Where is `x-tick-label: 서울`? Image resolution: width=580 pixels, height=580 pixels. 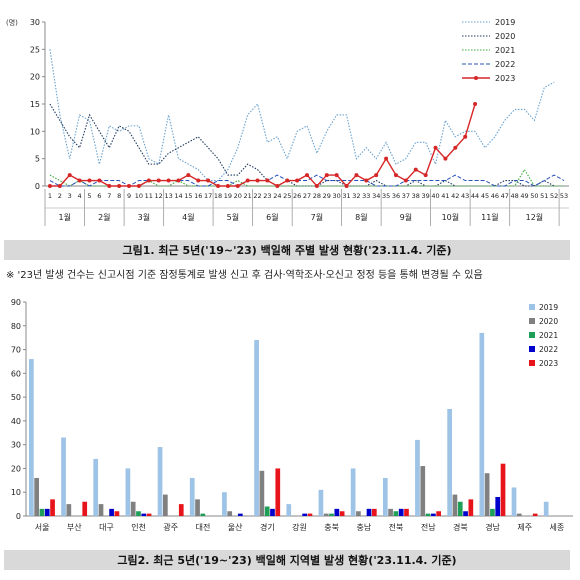
x-tick-label: 서울 is located at coordinates (42, 527).